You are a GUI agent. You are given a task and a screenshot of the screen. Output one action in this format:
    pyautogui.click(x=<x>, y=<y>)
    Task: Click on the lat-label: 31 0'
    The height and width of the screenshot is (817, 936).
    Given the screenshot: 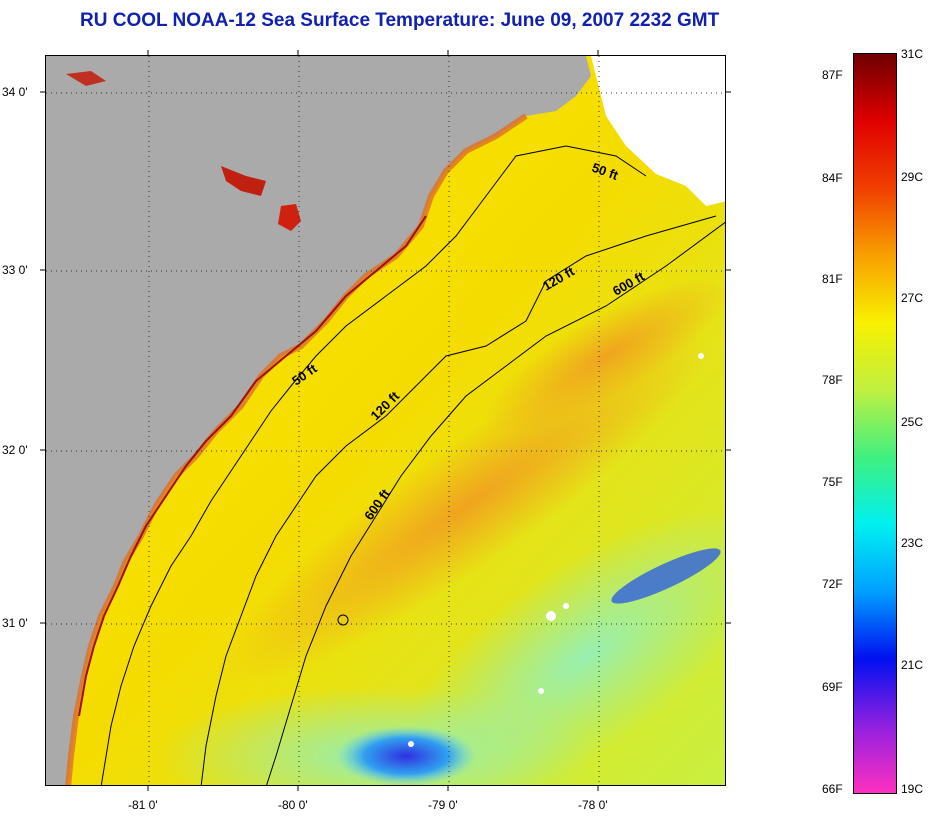 What is the action you would take?
    pyautogui.click(x=15, y=623)
    